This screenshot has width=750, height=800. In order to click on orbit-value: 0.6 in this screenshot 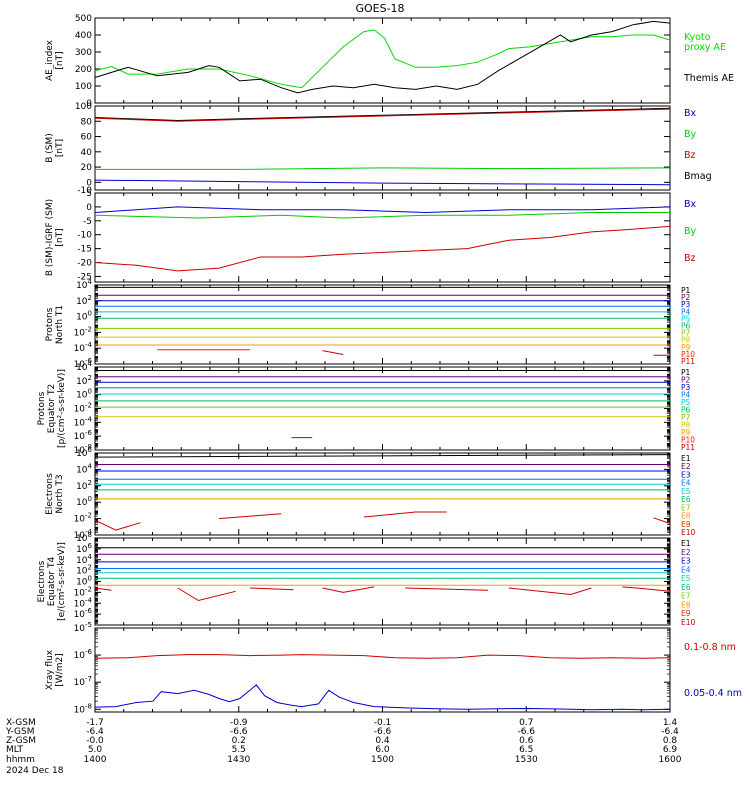, I will do `click(526, 741)`.